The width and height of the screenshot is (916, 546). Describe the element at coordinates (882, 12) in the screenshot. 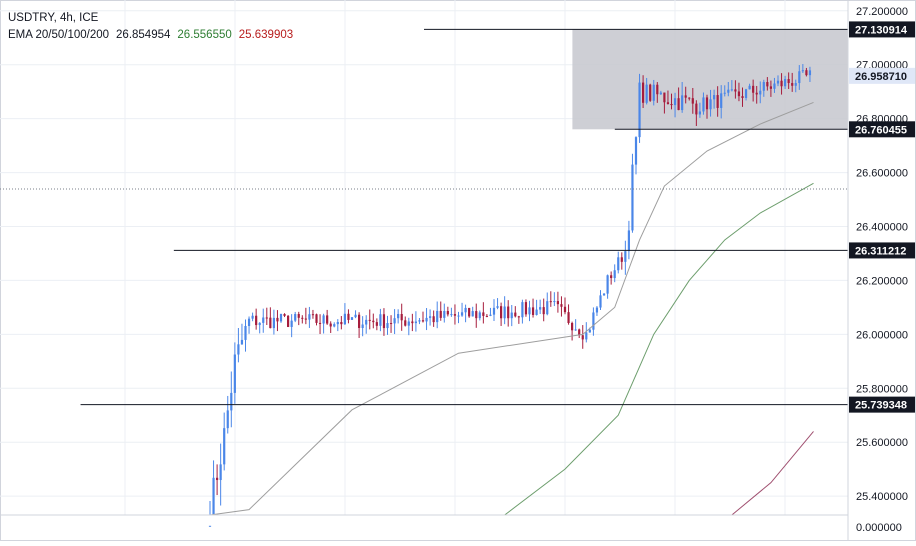

I see `y-tick-label: 27.200000` at that location.